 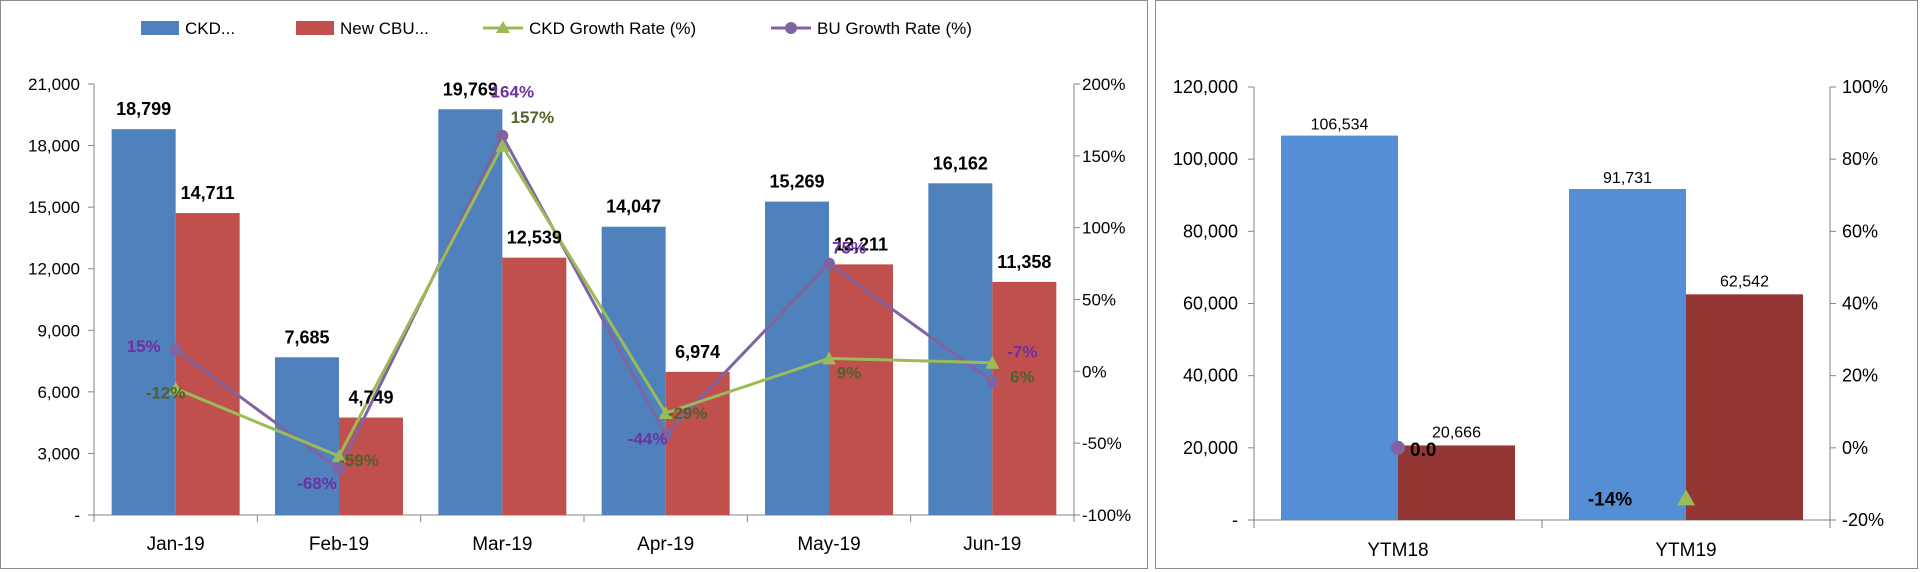 What do you see at coordinates (359, 460) in the screenshot?
I see `ckd-growth-label: -59%` at bounding box center [359, 460].